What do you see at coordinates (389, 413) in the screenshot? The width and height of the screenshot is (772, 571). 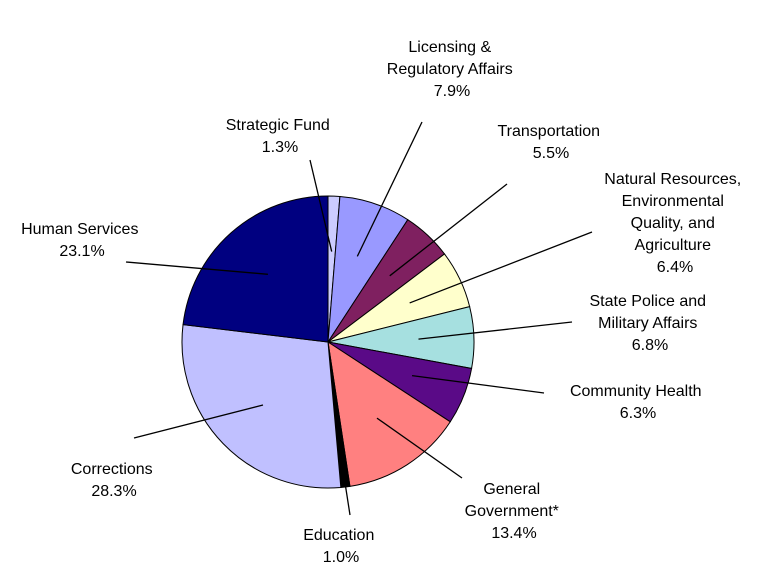 I see `pie-slice-general-government` at bounding box center [389, 413].